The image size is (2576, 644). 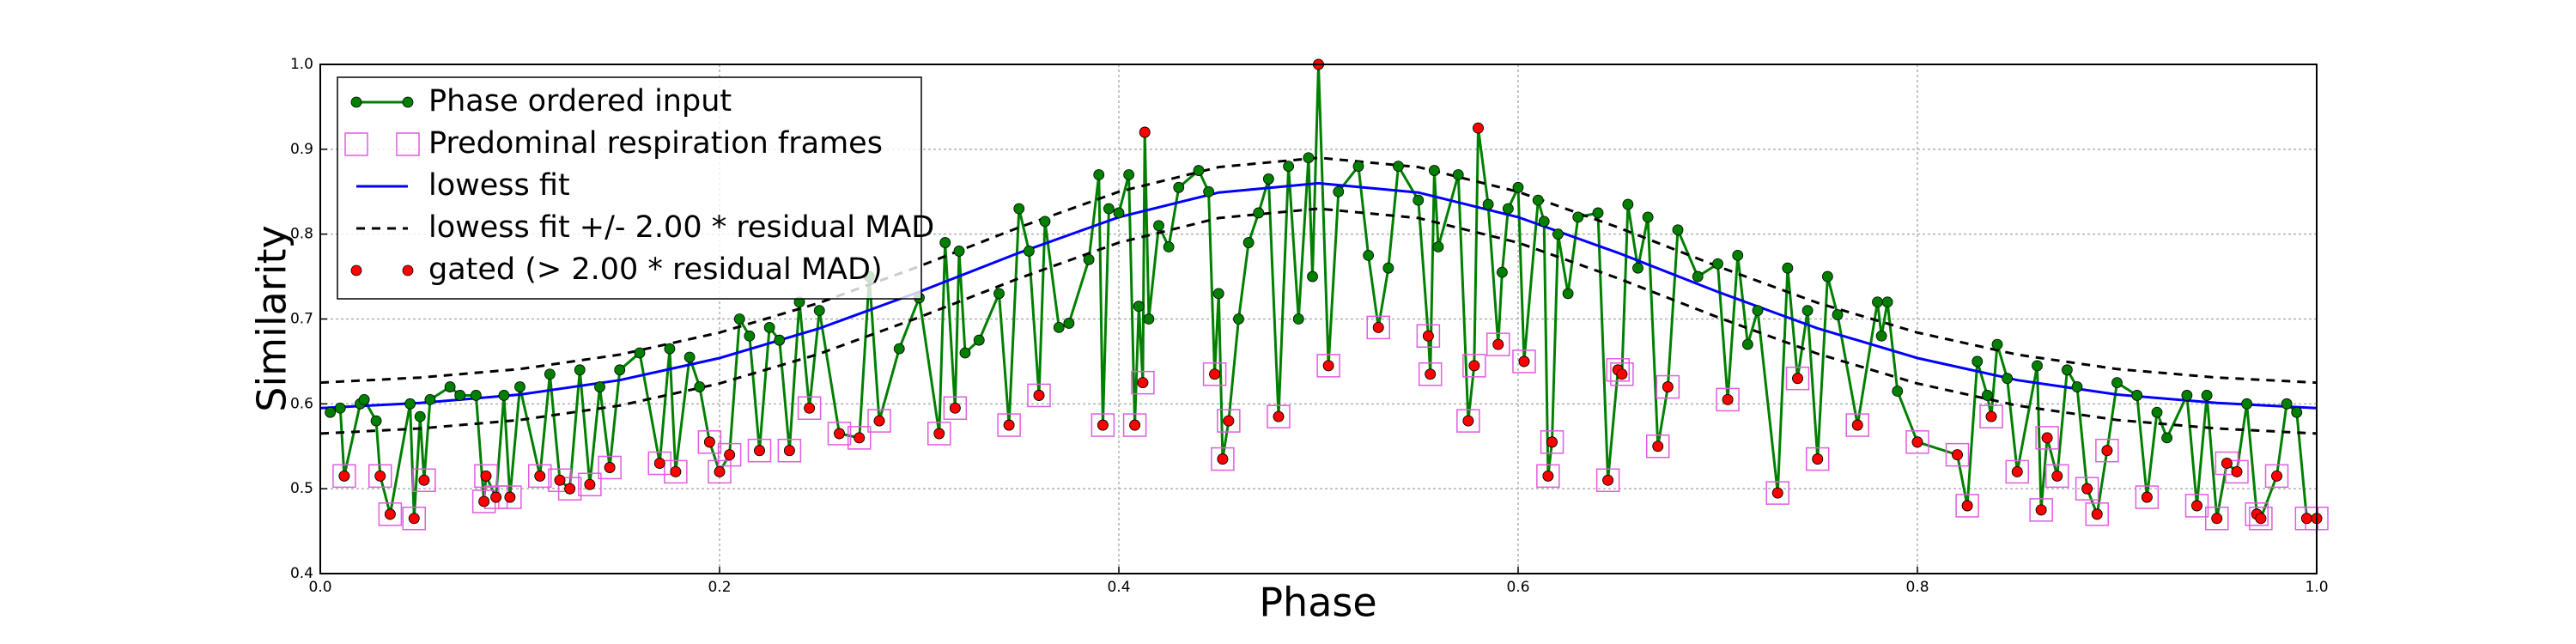 What do you see at coordinates (301, 488) in the screenshot?
I see `y-tick-label: 0.5` at bounding box center [301, 488].